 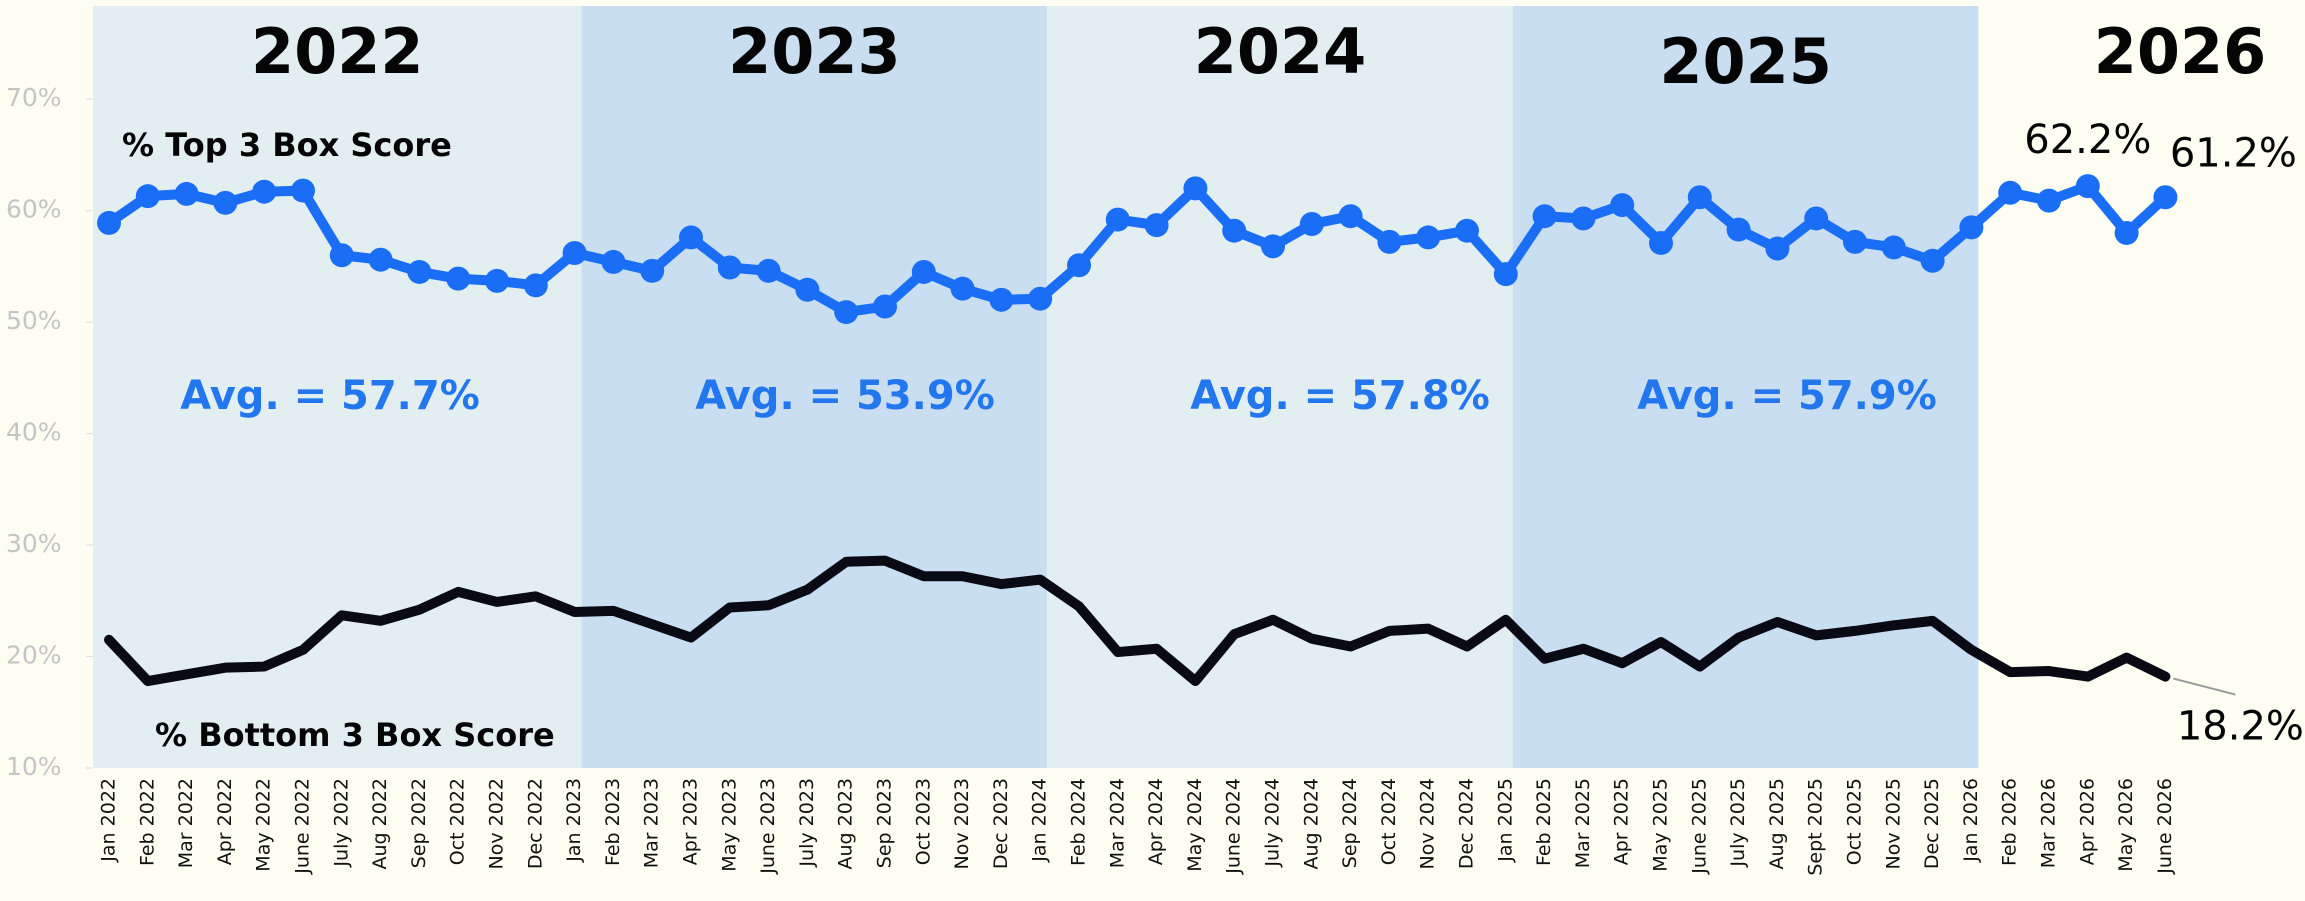 What do you see at coordinates (1340, 396) in the screenshot?
I see `average-label: Avg. = 57.8%` at bounding box center [1340, 396].